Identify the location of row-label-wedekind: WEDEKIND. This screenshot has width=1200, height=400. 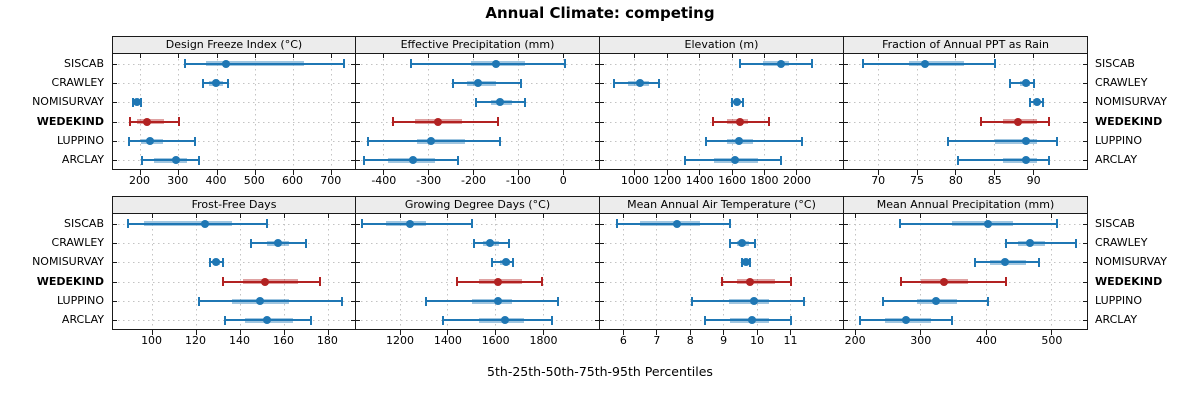
(70, 281).